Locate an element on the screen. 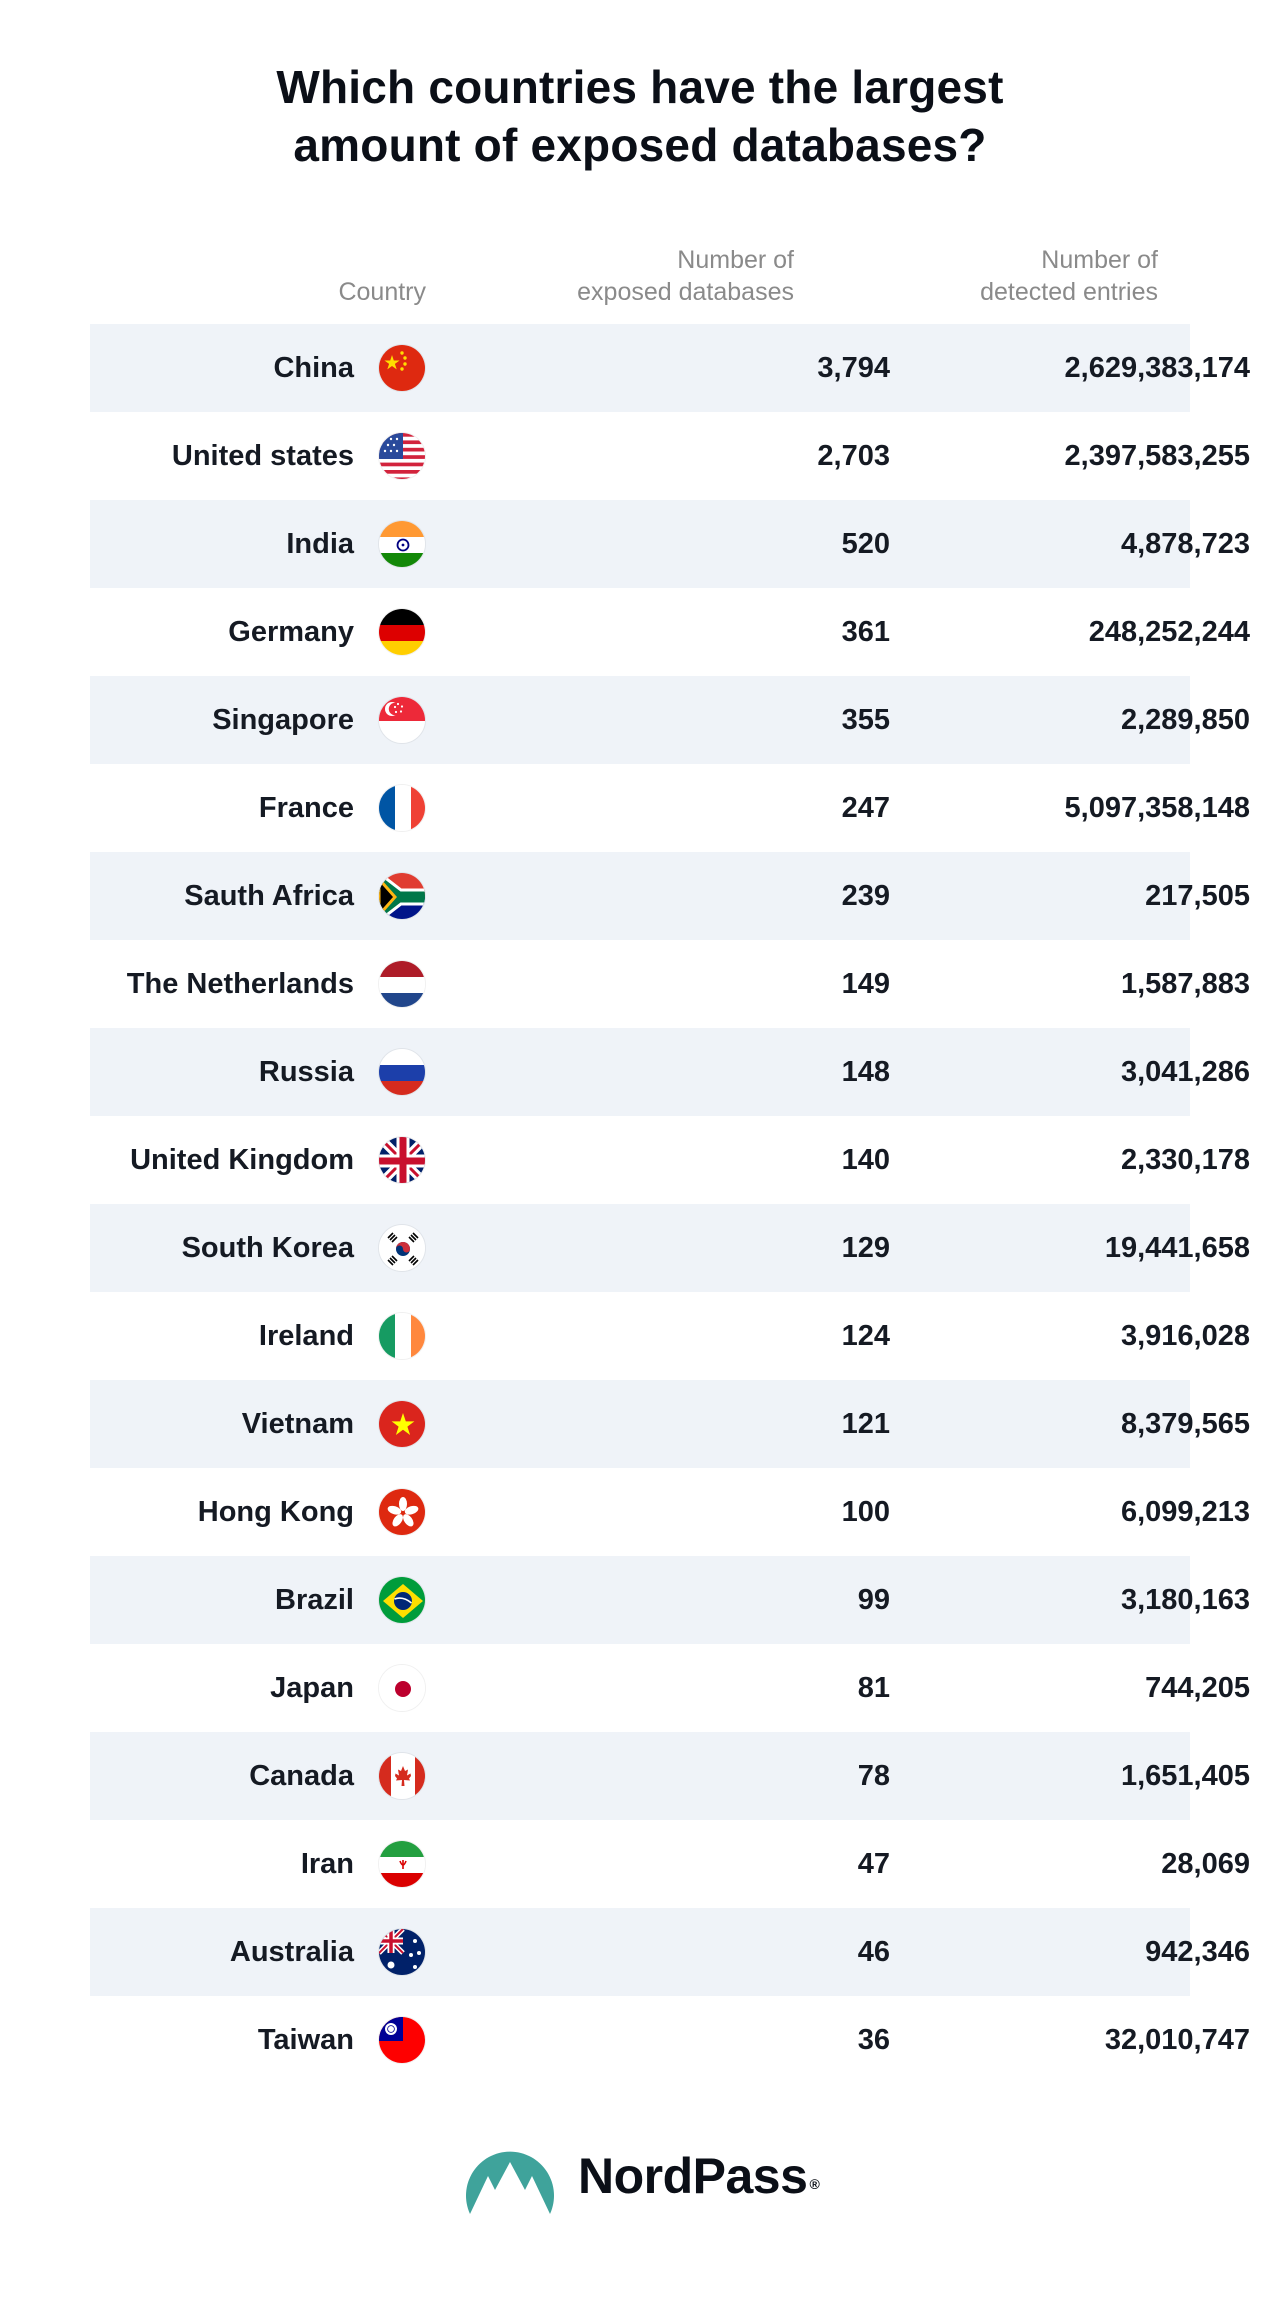  exposed-databases-value: 36 is located at coordinates (873, 2040).